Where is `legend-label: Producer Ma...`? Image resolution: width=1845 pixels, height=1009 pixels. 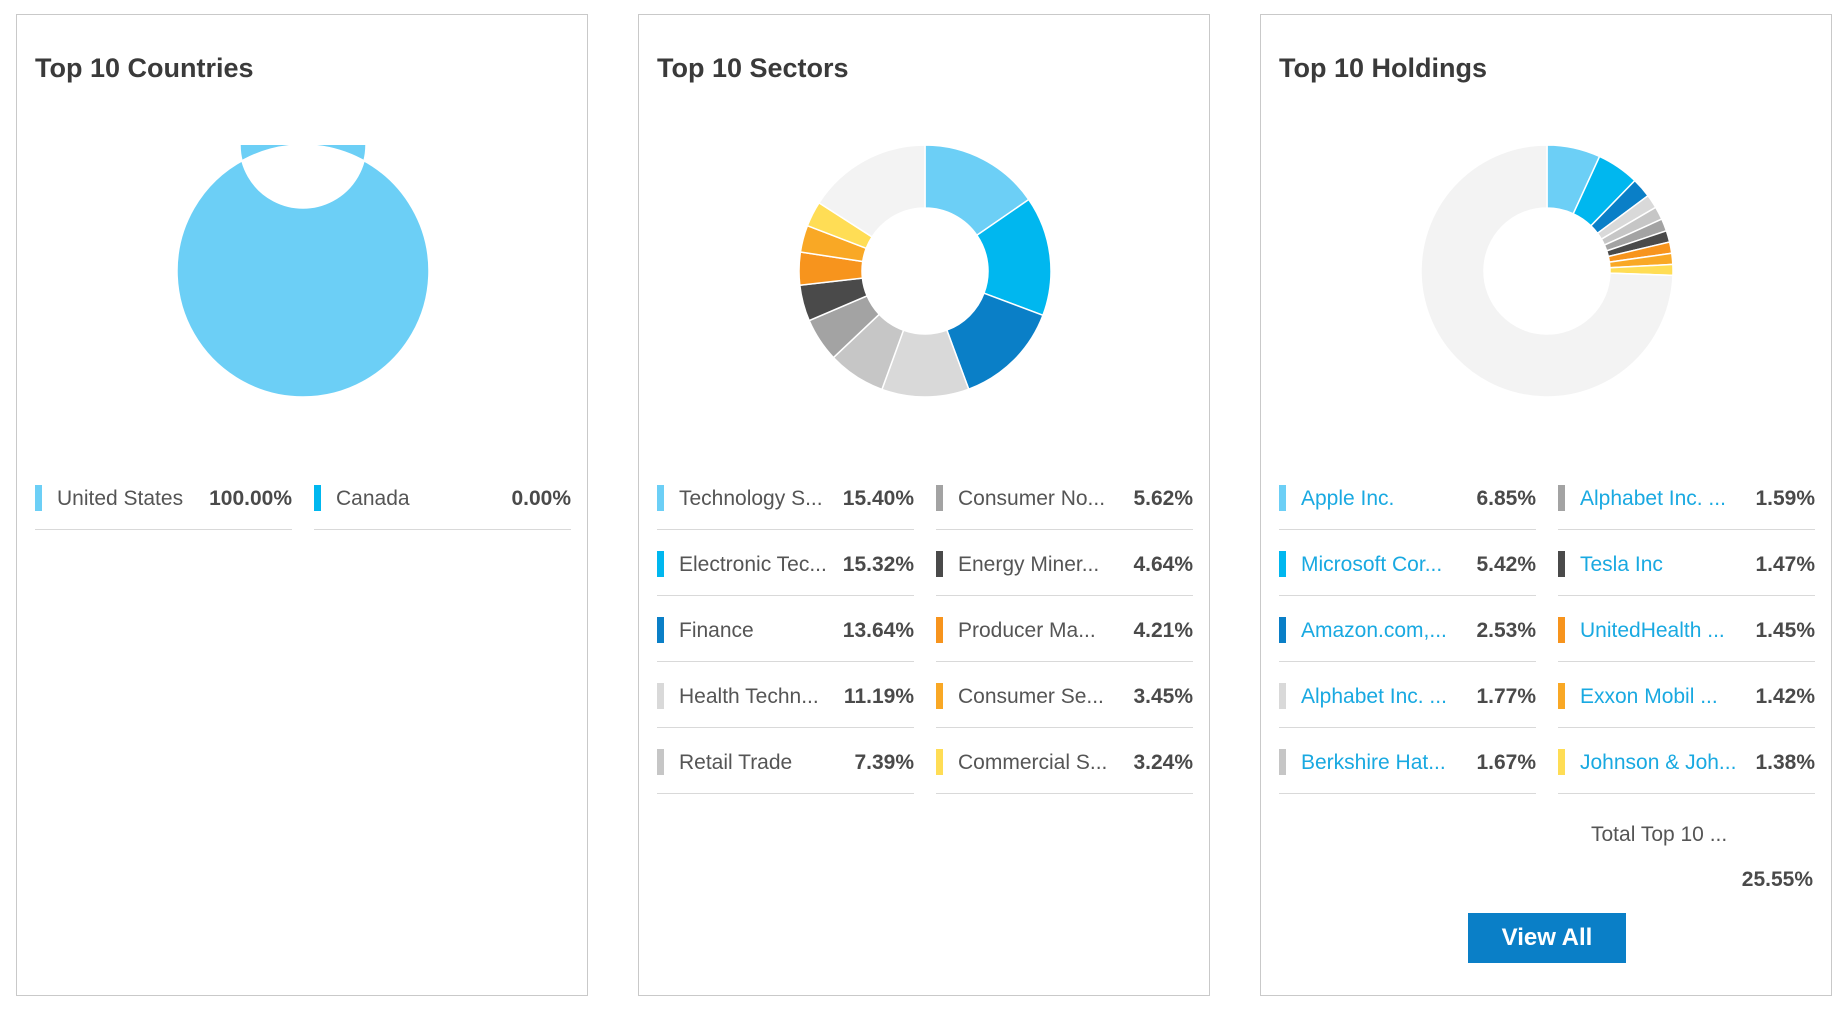
legend-label: Producer Ma... is located at coordinates (1027, 630).